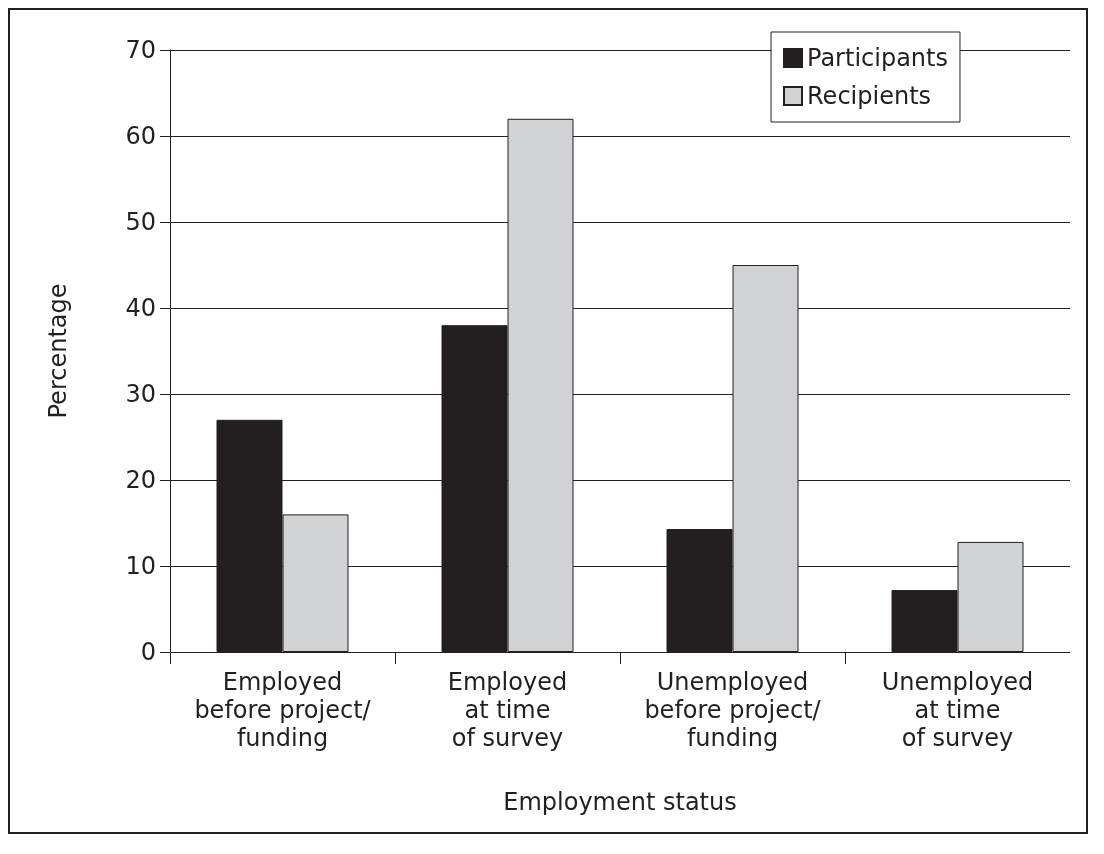  I want to click on legend-label: Recipients, so click(869, 96).